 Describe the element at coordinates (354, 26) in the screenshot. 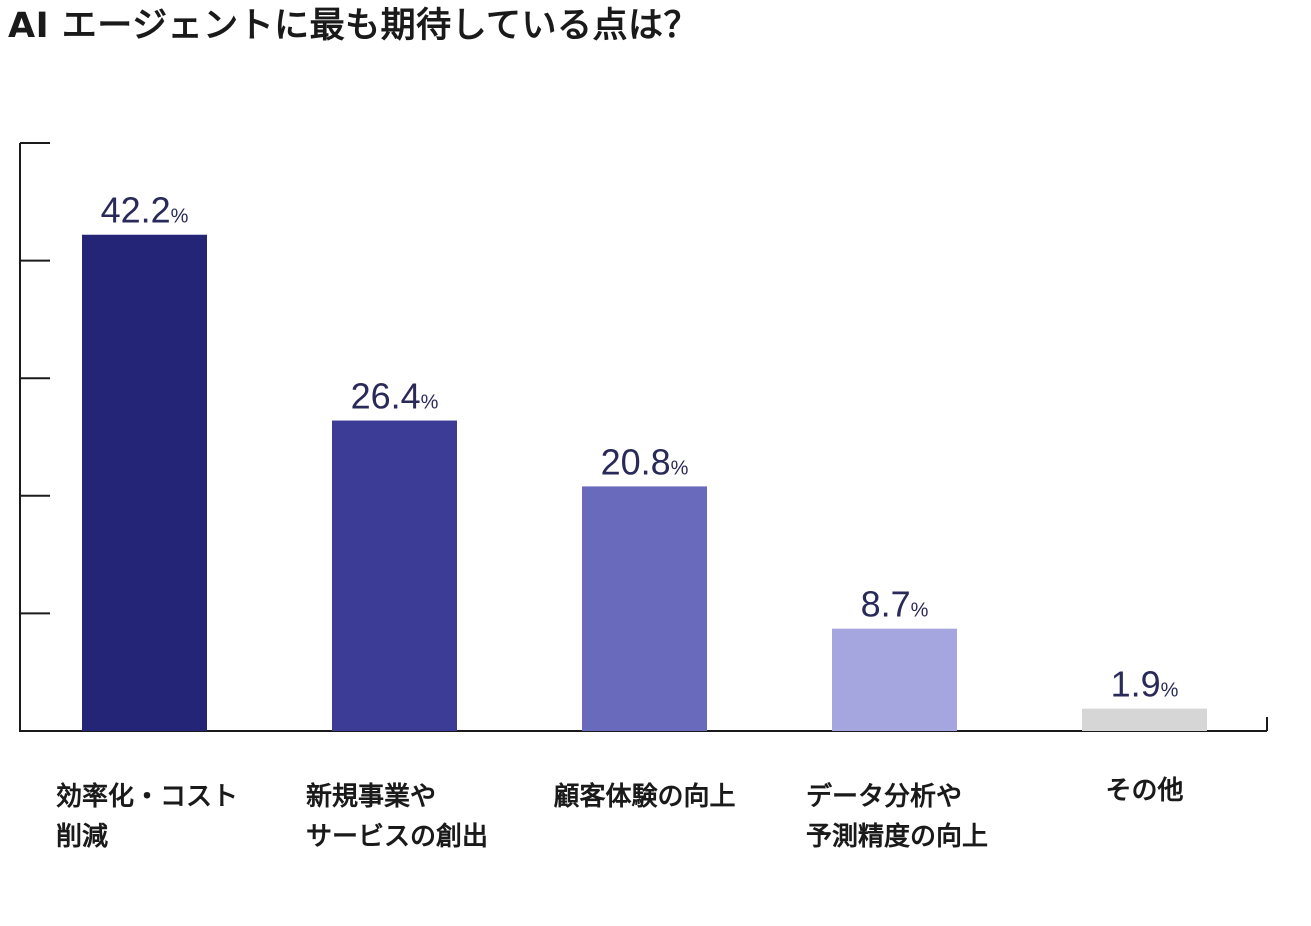

I see `chart-title: AI エージェントに最も期待している点は？` at that location.